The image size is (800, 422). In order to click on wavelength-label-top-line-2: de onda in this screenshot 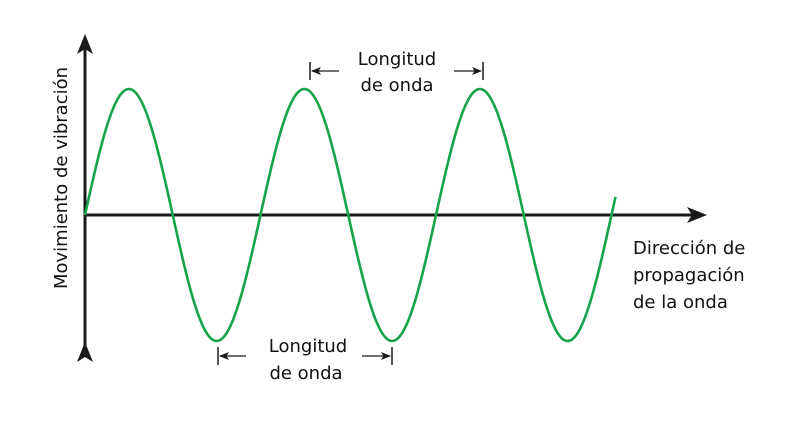, I will do `click(396, 85)`.